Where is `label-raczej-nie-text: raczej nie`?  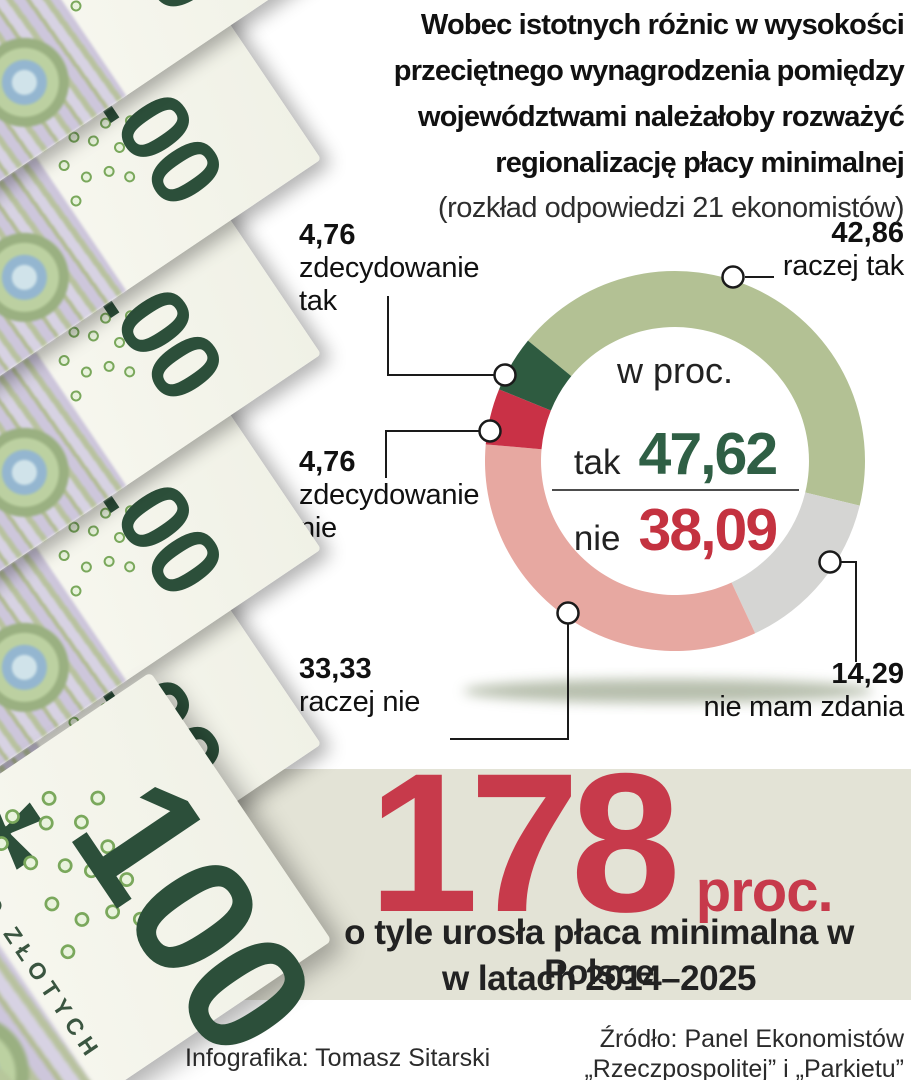 label-raczej-nie-text: raczej nie is located at coordinates (360, 702).